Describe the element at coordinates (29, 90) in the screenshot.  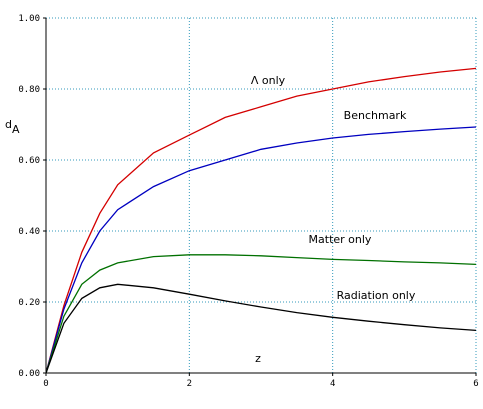
I see `y-tick-label: 0.80` at that location.